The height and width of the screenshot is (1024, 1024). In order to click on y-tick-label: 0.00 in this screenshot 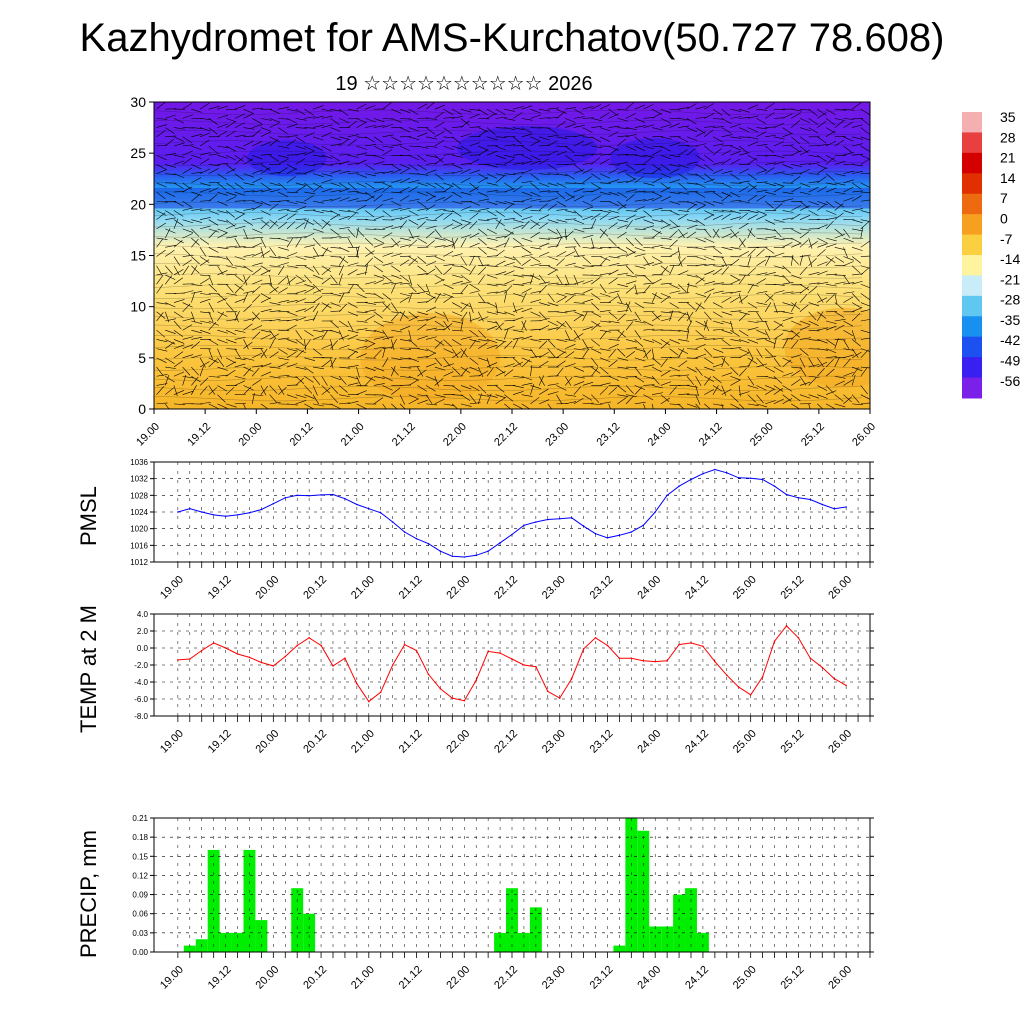, I will do `click(140, 952)`.